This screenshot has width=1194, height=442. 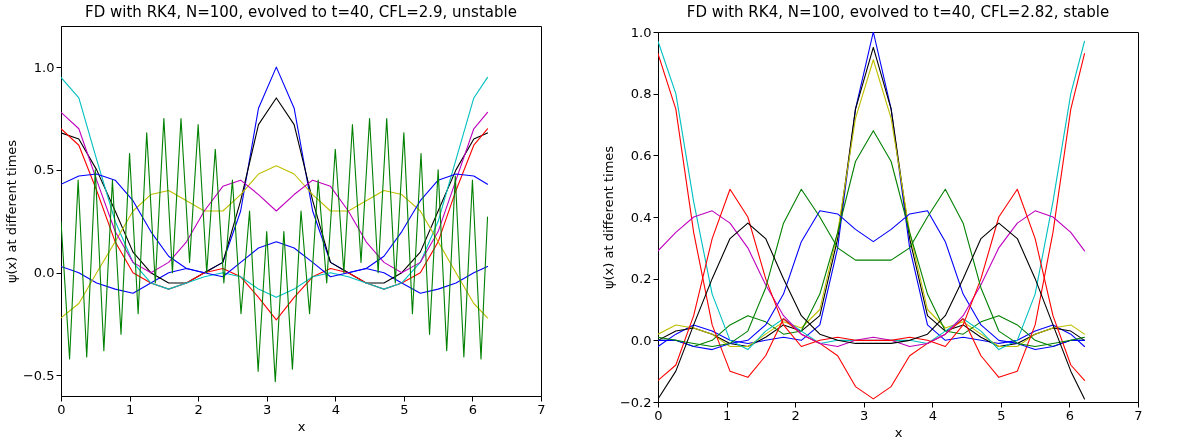 I want to click on chart-title: FD with RK4, N=100, evolved to t=40, CFL=2.9, unstable, so click(x=301, y=12).